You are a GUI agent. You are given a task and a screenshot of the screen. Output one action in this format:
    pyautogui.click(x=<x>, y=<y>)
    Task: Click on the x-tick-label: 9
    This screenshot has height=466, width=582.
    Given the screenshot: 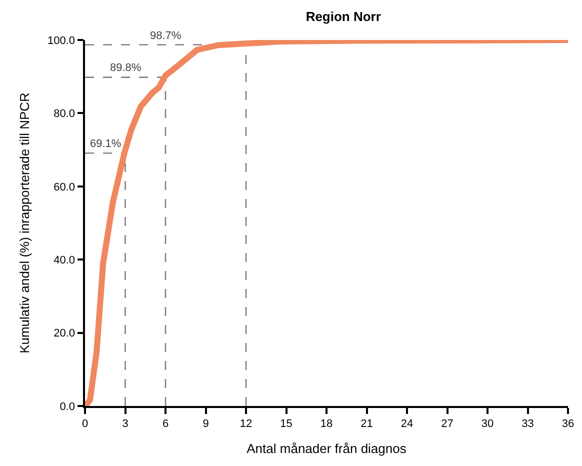 What is the action you would take?
    pyautogui.click(x=205, y=424)
    